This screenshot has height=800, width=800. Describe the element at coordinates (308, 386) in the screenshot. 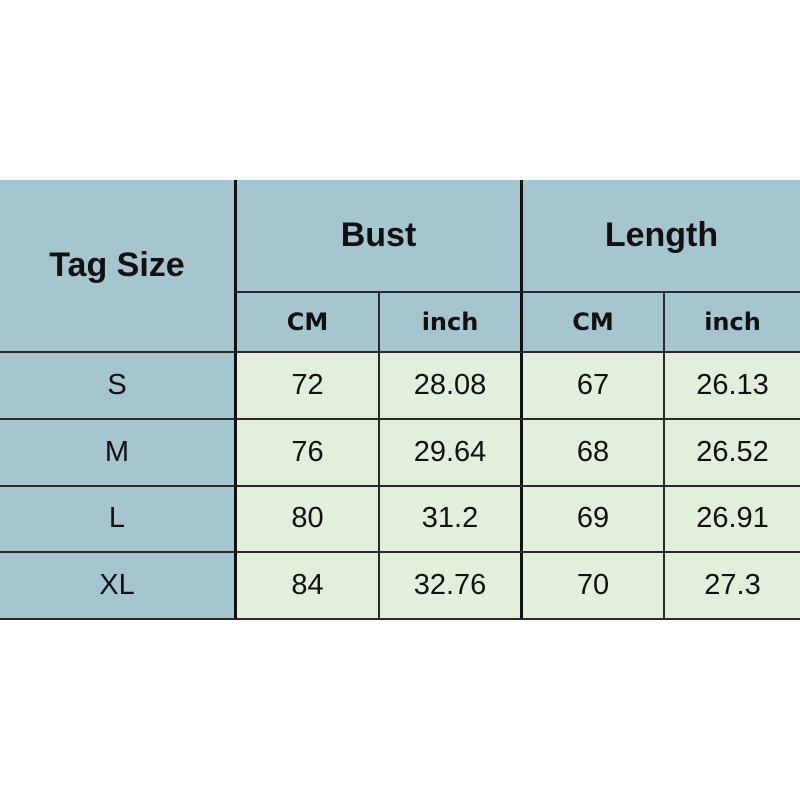

I see `size-value: 72` at that location.